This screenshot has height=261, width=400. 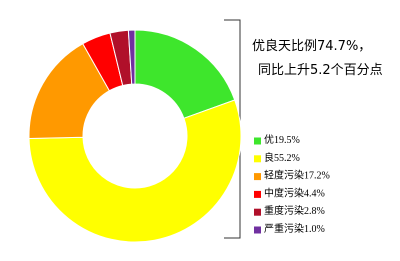 What do you see at coordinates (320, 70) in the screenshot?
I see `annotation: 同比上升5.2个百分点` at bounding box center [320, 70].